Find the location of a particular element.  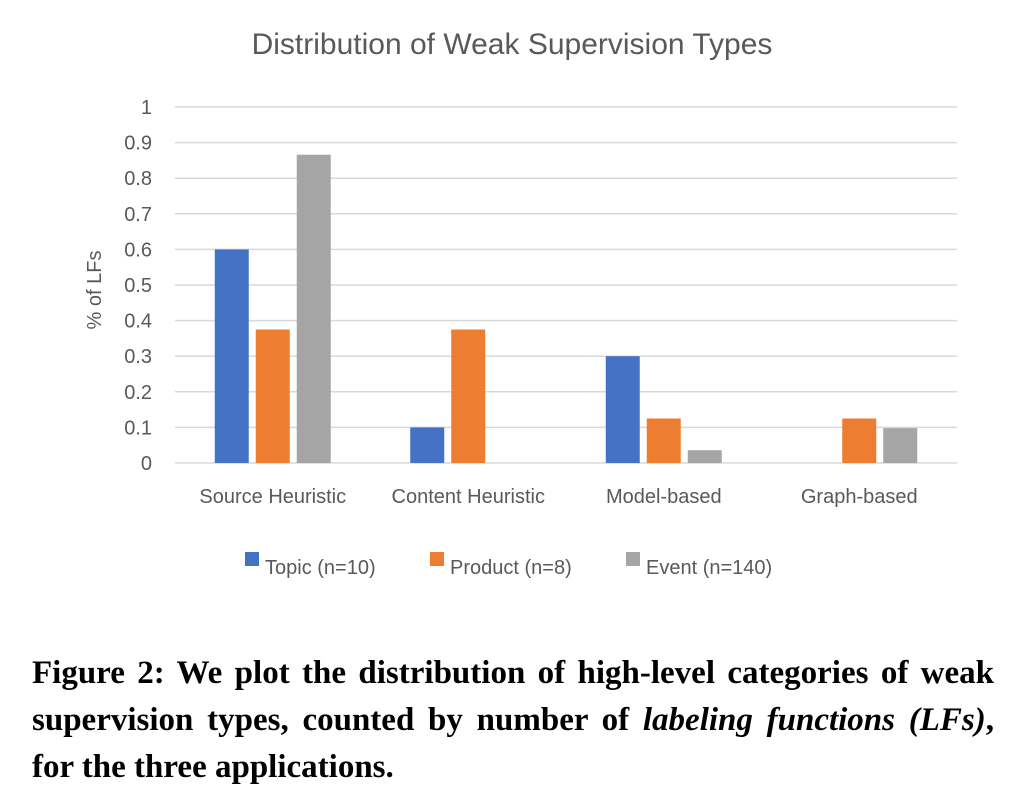

y-tick-label: 1 is located at coordinates (146, 108).